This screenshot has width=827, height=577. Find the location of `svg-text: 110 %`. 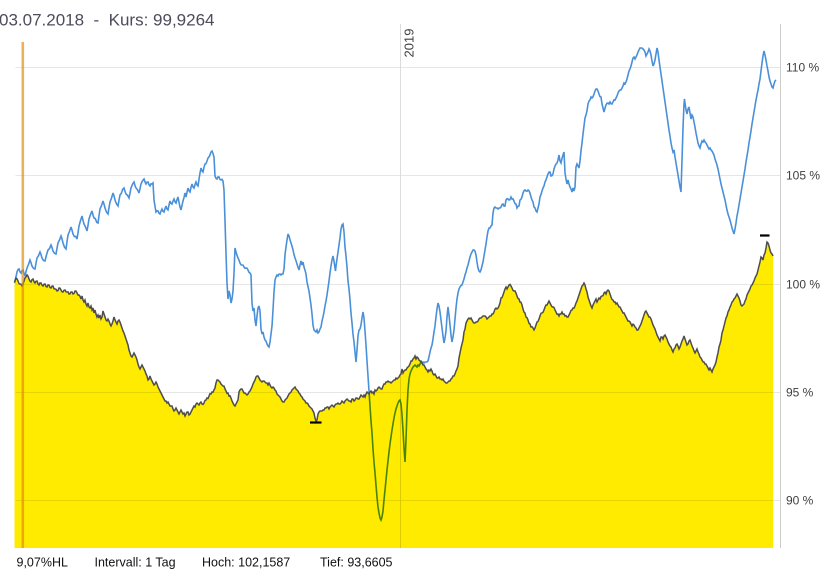

svg-text: 110 % is located at coordinates (802, 68).